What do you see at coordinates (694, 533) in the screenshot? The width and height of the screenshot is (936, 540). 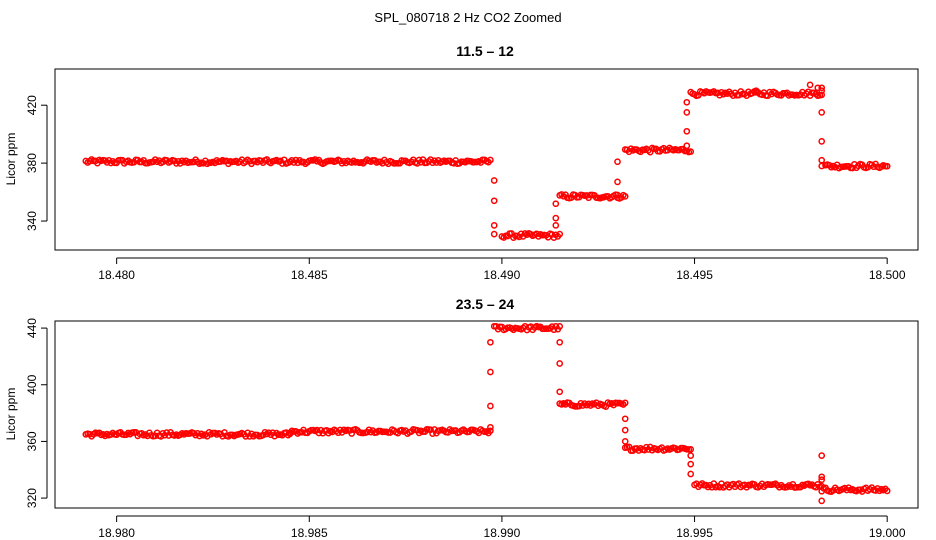 I see `chart-2-x-tick-label: 18.995` at bounding box center [694, 533].